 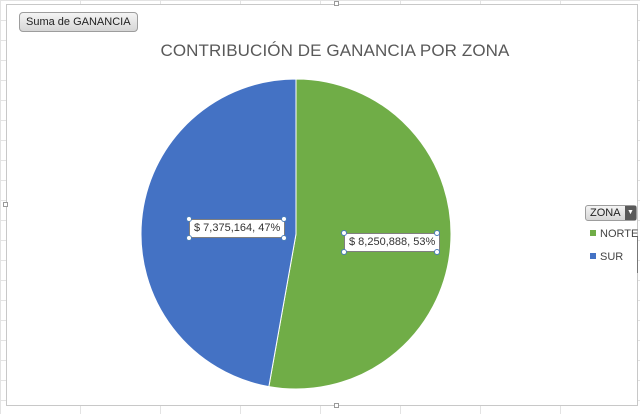 What do you see at coordinates (605, 213) in the screenshot?
I see `legend-title: ZONA` at bounding box center [605, 213].